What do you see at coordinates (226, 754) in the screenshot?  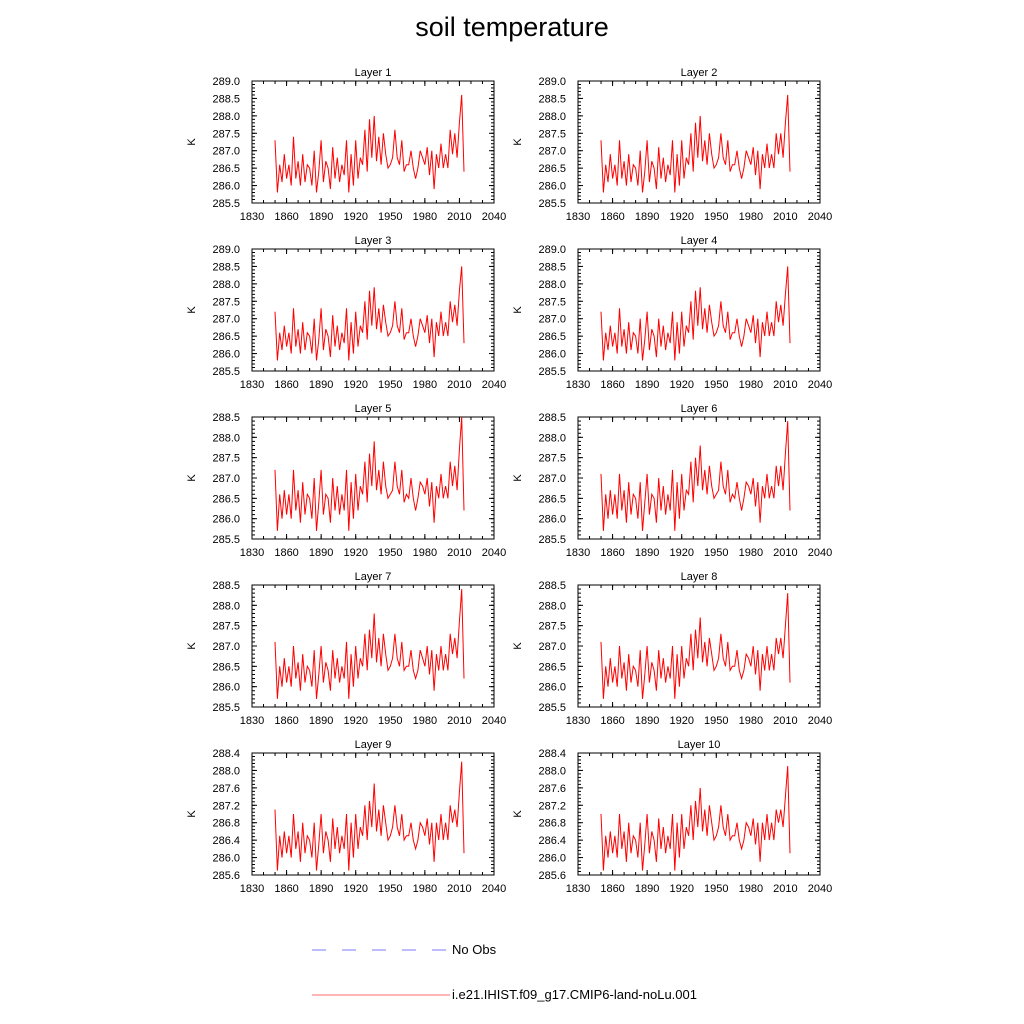 I see `y-tick-label: 288.4` at bounding box center [226, 754].